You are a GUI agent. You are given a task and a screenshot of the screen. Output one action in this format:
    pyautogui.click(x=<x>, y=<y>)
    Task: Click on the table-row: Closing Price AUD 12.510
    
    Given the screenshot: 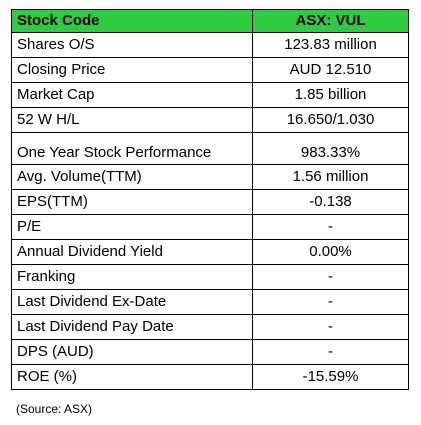 What is the action you would take?
    pyautogui.click(x=209, y=70)
    